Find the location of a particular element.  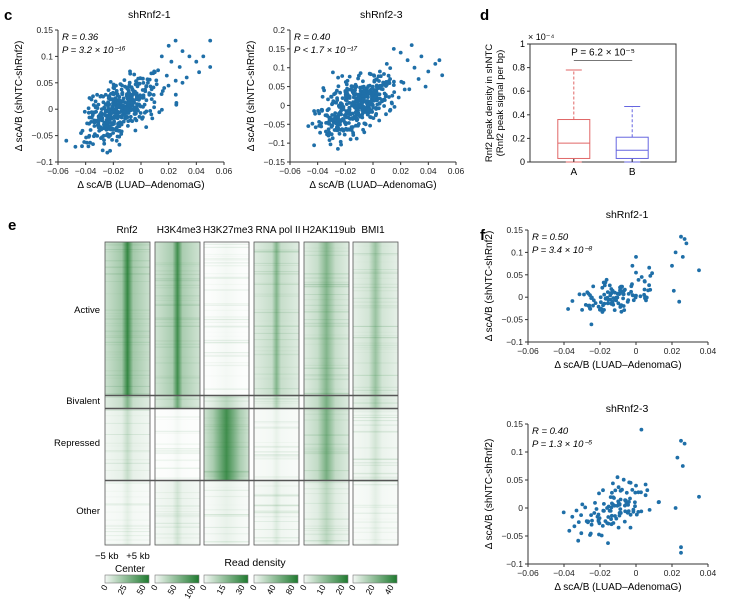

chart-title: shRnf2-3 is located at coordinates (381, 15).